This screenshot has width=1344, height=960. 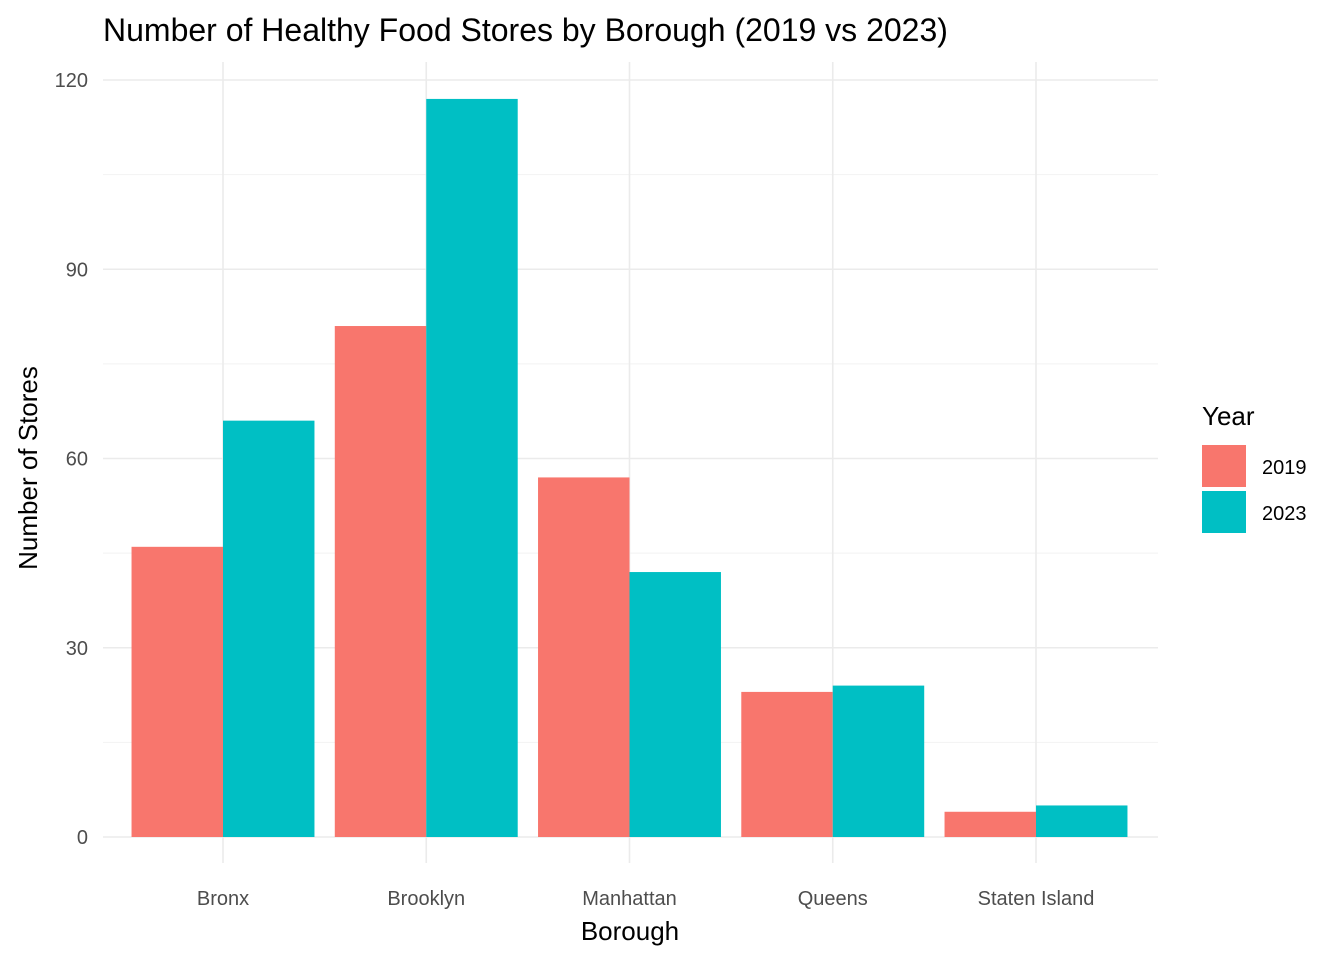 I want to click on x-tick-label: Brooklyn, so click(x=426, y=899).